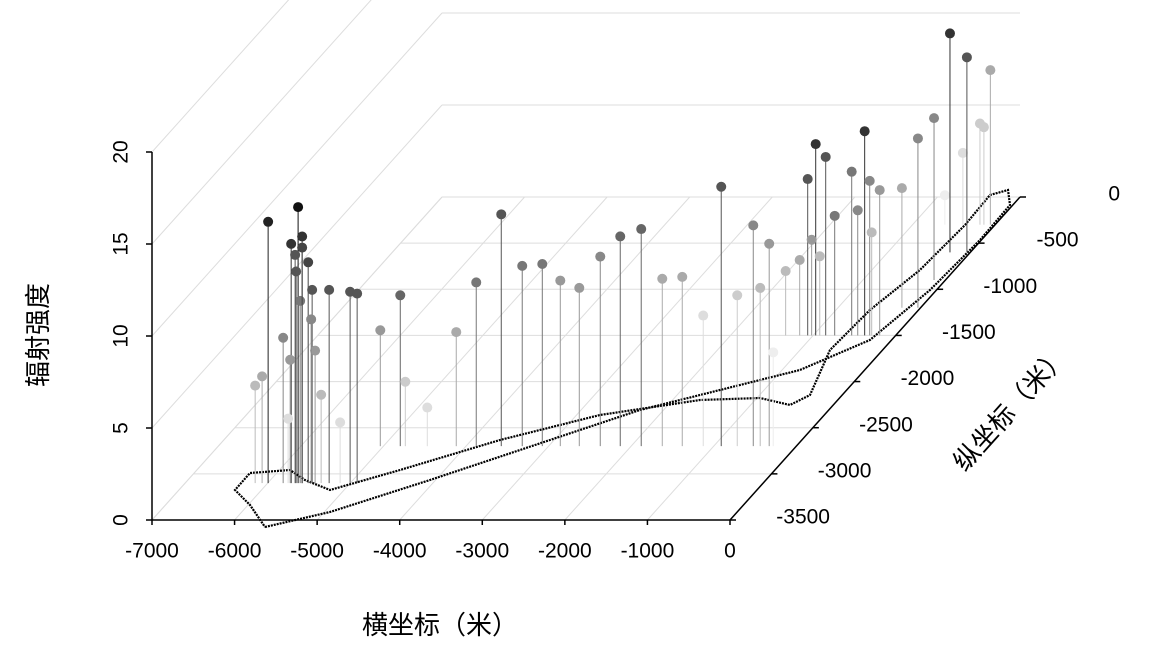 This screenshot has height=664, width=1152. What do you see at coordinates (565, 551) in the screenshot?
I see `x-tick-label: -2000` at bounding box center [565, 551].